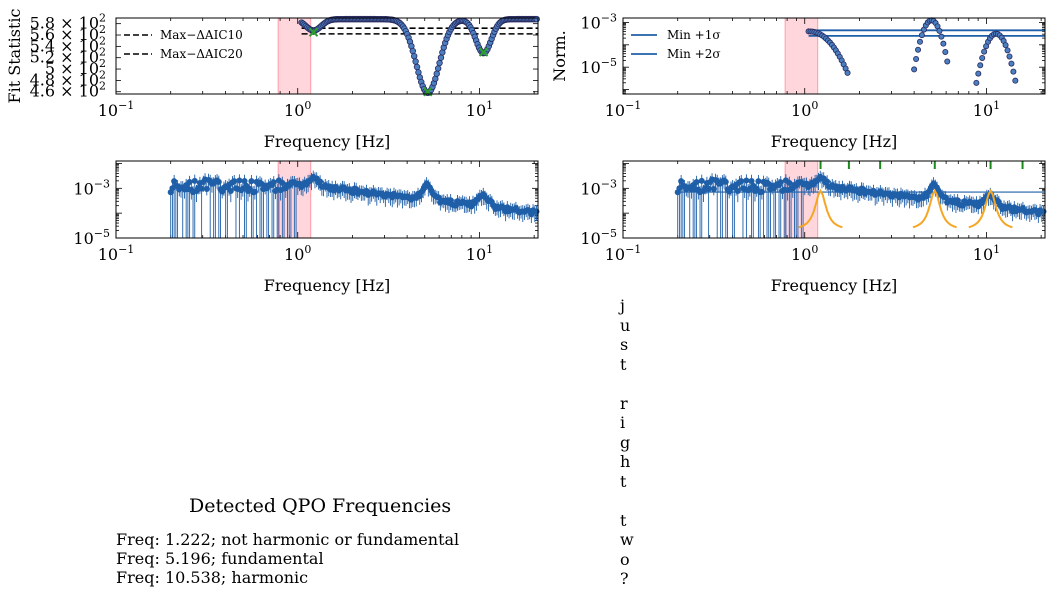 The width and height of the screenshot is (1052, 610). I want to click on qpo-panel-title: Detected QPO Frequencies, so click(320, 506).